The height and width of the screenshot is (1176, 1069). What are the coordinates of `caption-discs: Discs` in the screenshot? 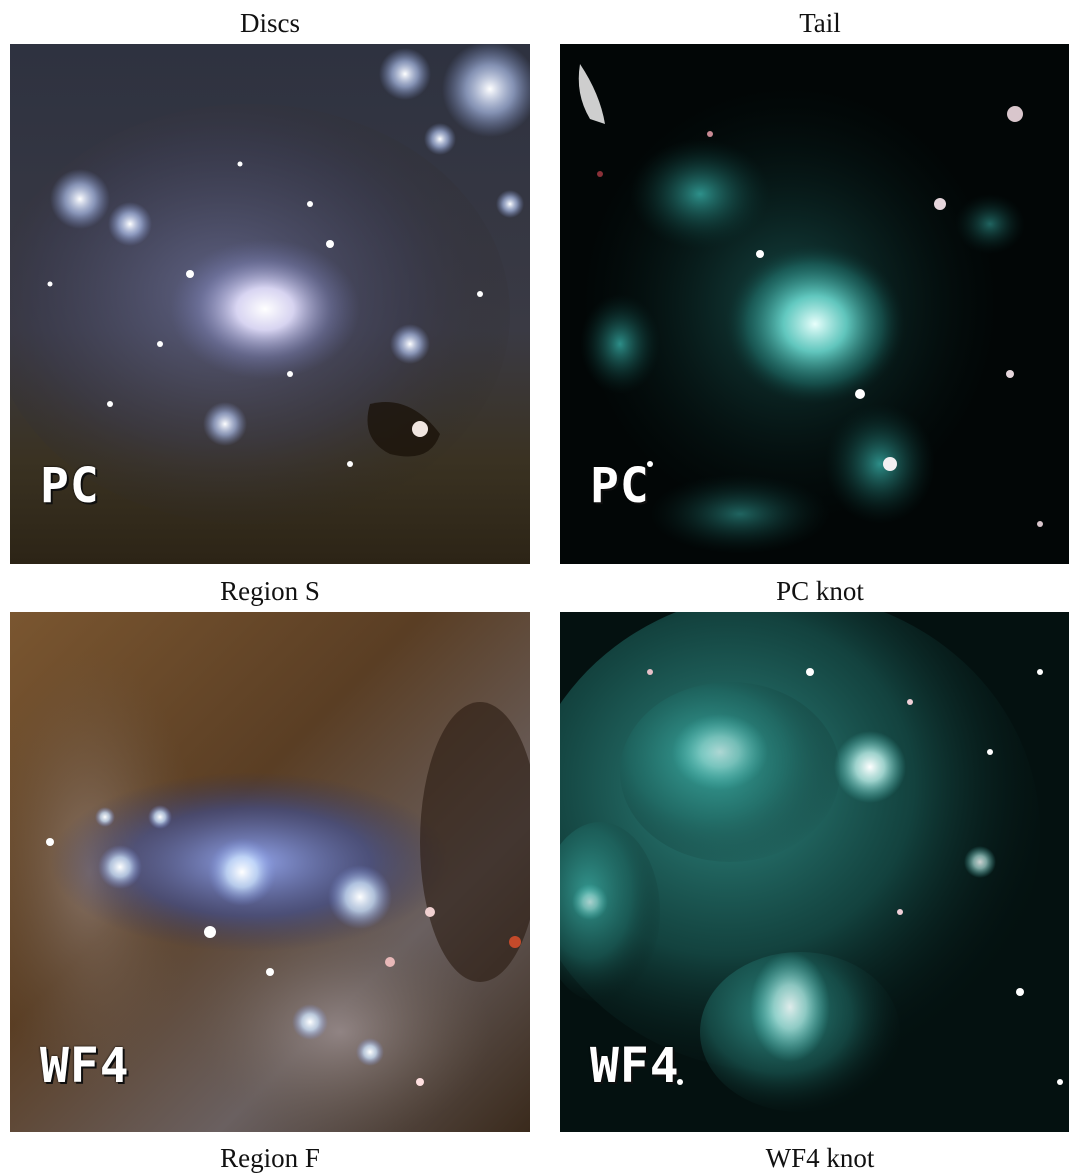 It's located at (270, 23).